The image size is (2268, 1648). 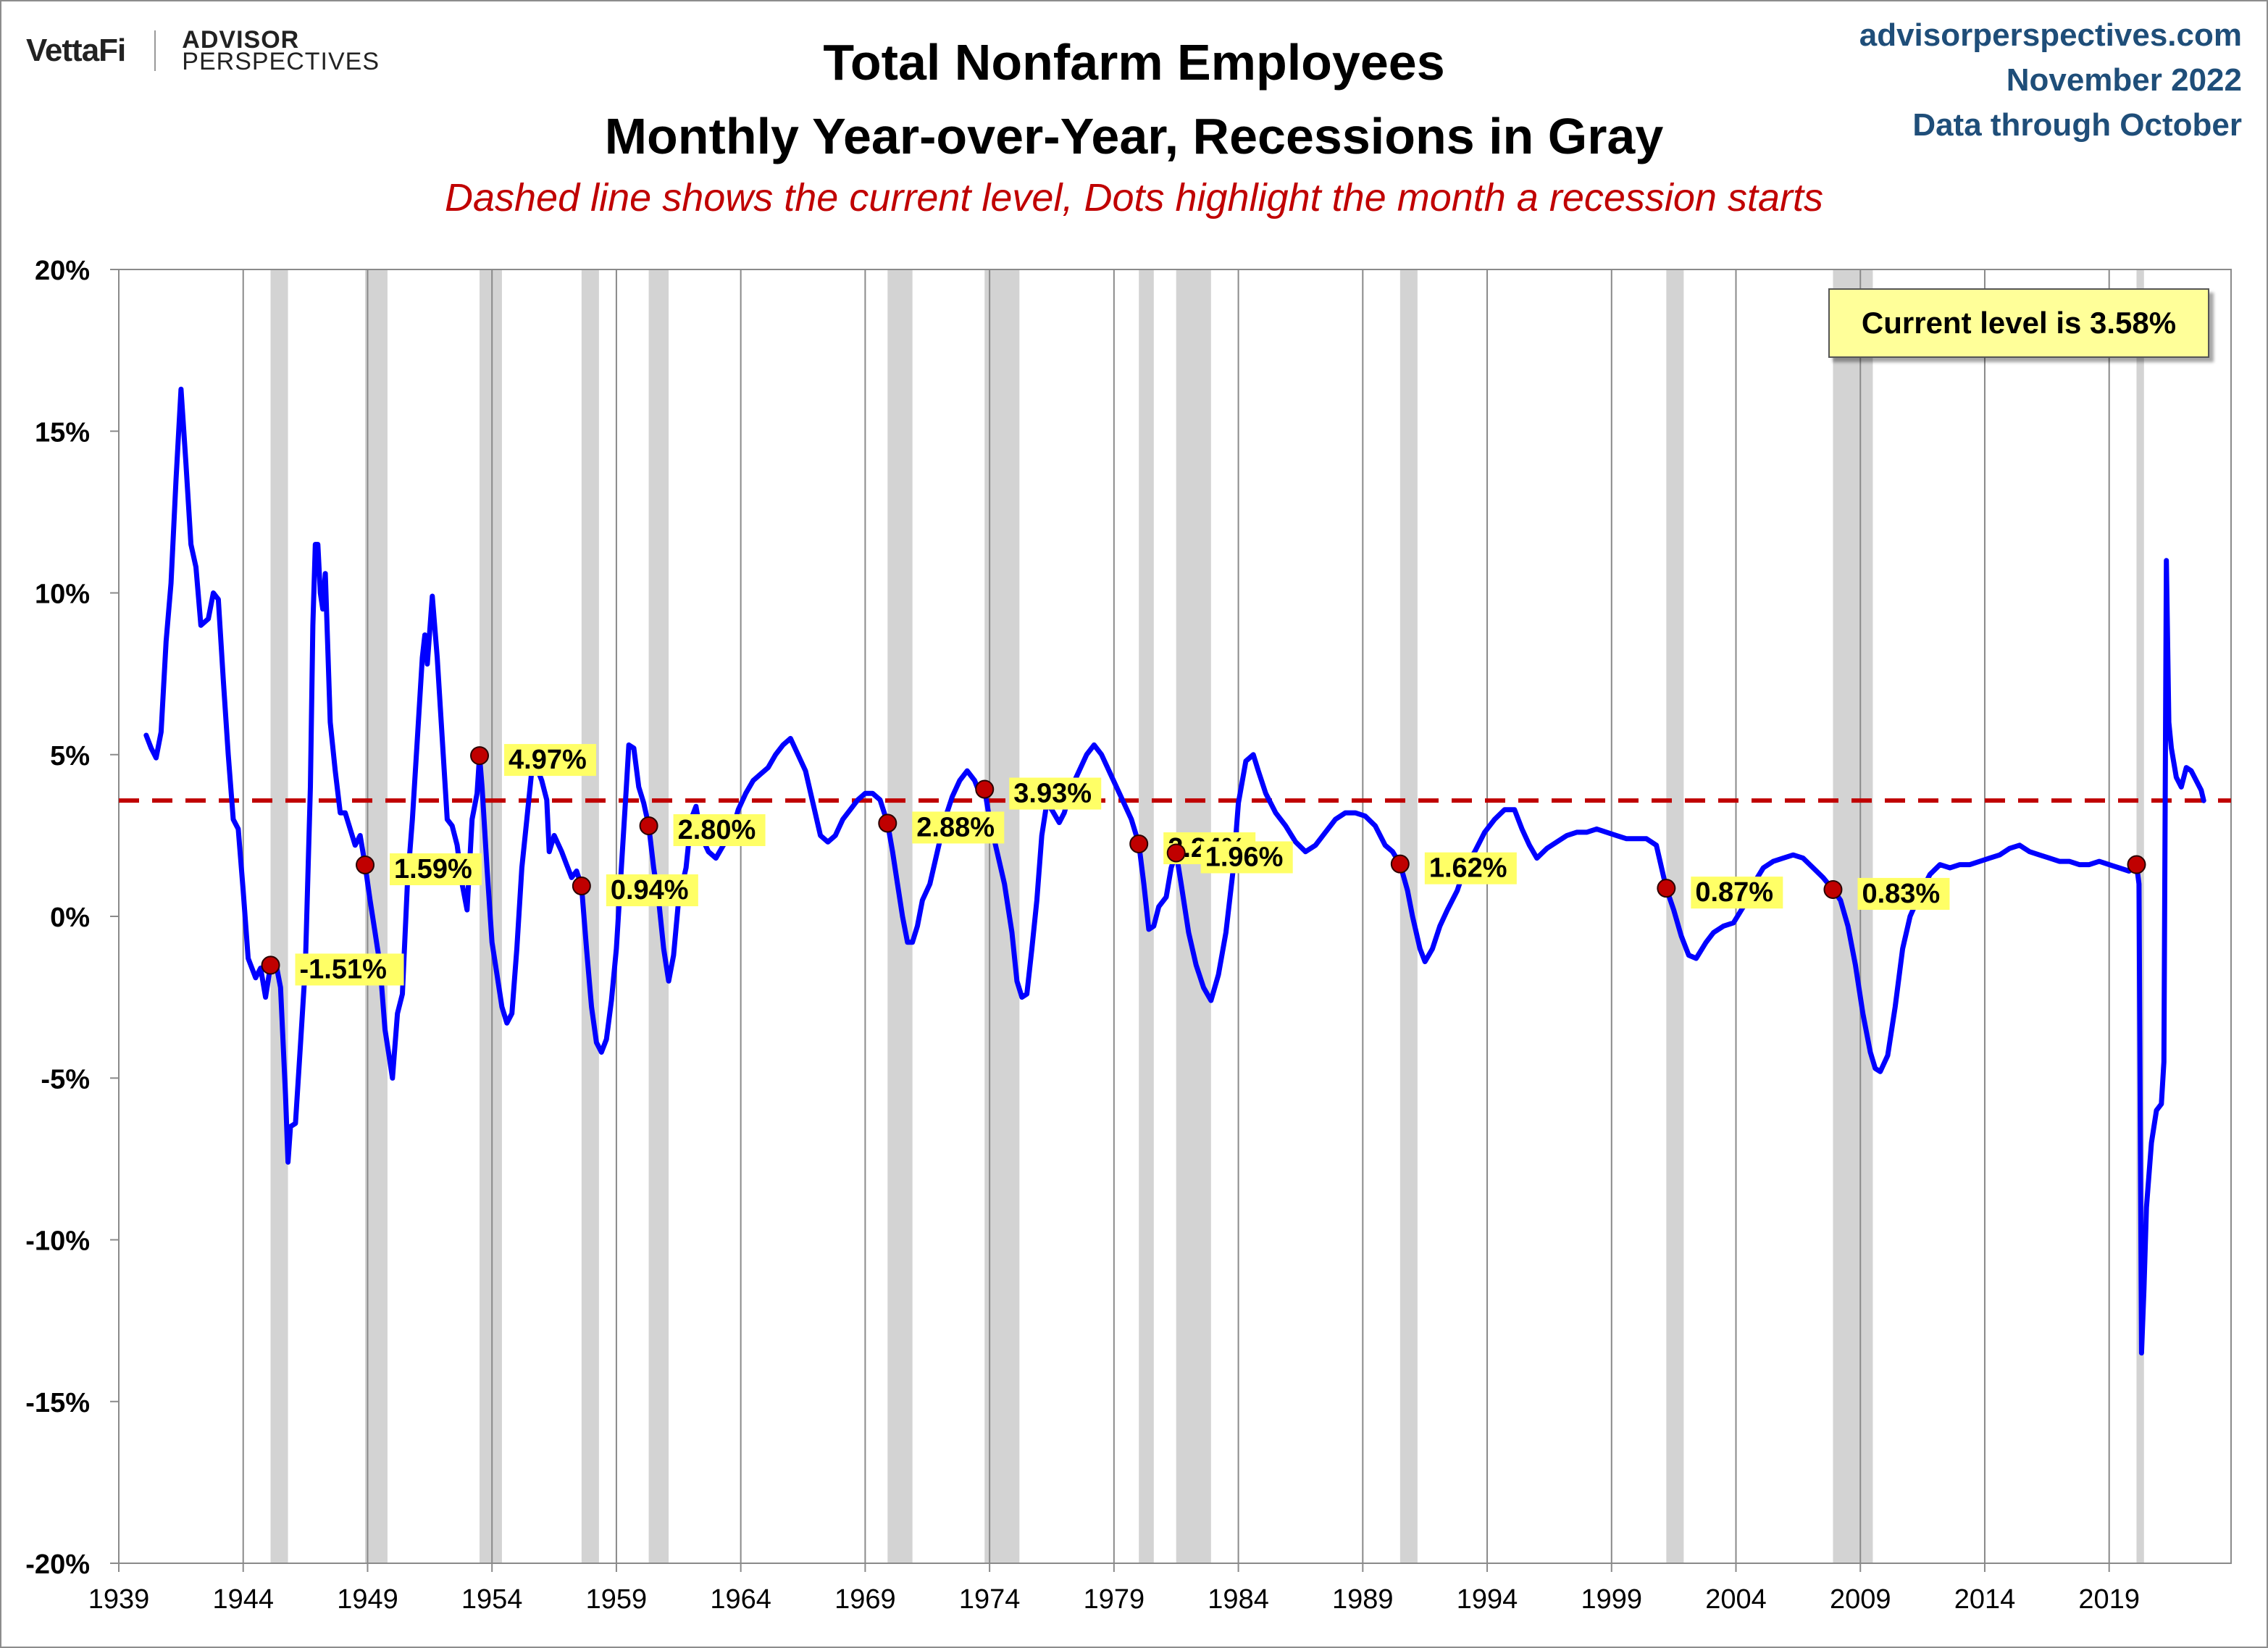 I want to click on x-tick-label: 1949, so click(x=368, y=1599).